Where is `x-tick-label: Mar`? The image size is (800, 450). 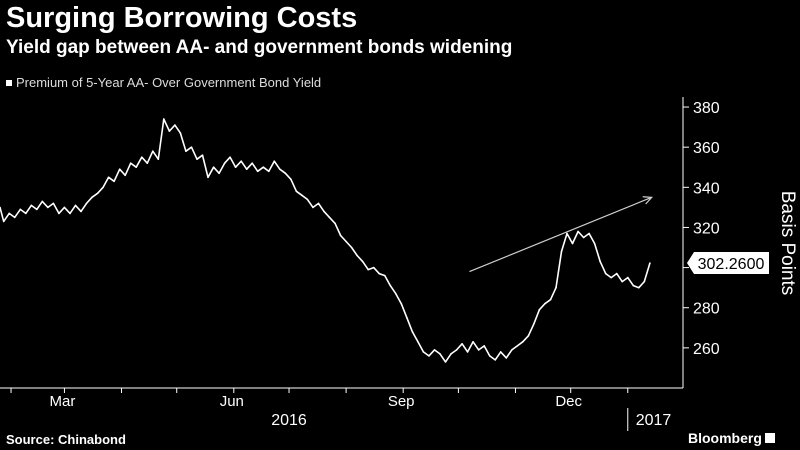
x-tick-label: Mar is located at coordinates (63, 401).